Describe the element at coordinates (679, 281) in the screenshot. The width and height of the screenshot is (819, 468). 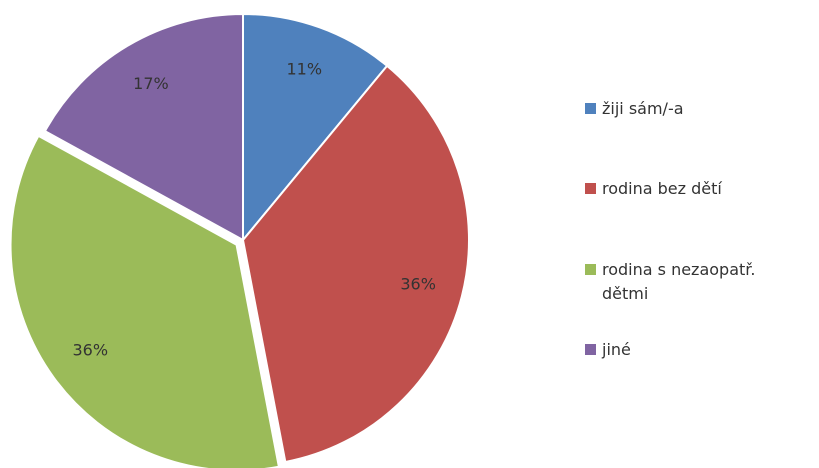
I see `legend-label: rodina s nezaopatř. dětmi` at that location.